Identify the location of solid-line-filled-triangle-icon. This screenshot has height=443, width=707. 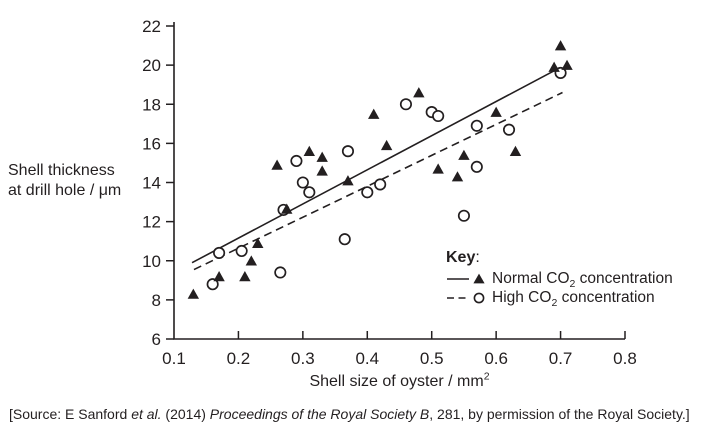
(466, 278).